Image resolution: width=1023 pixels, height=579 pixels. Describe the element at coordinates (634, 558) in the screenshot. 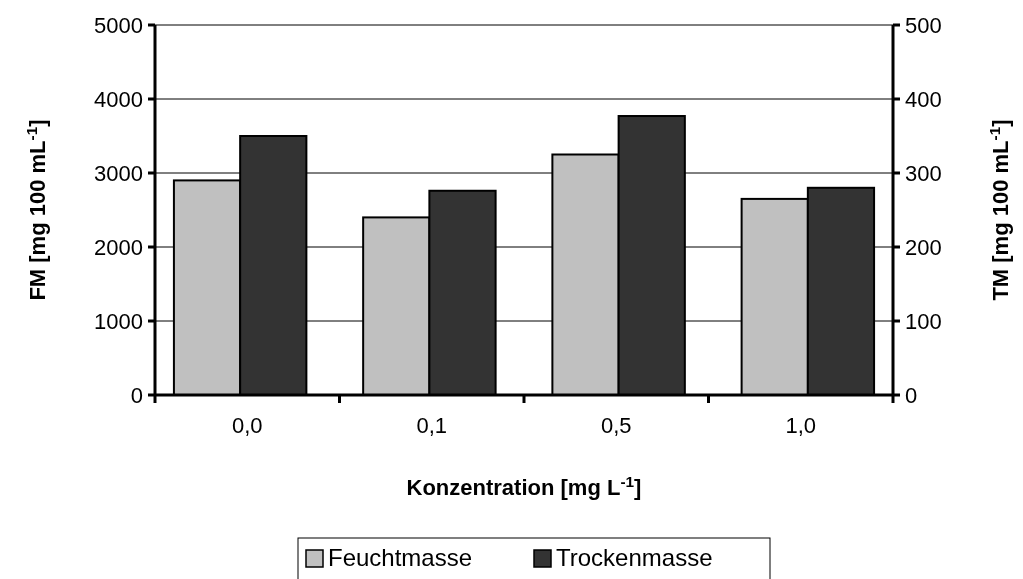

I see `legend-label: Trockenmasse` at that location.